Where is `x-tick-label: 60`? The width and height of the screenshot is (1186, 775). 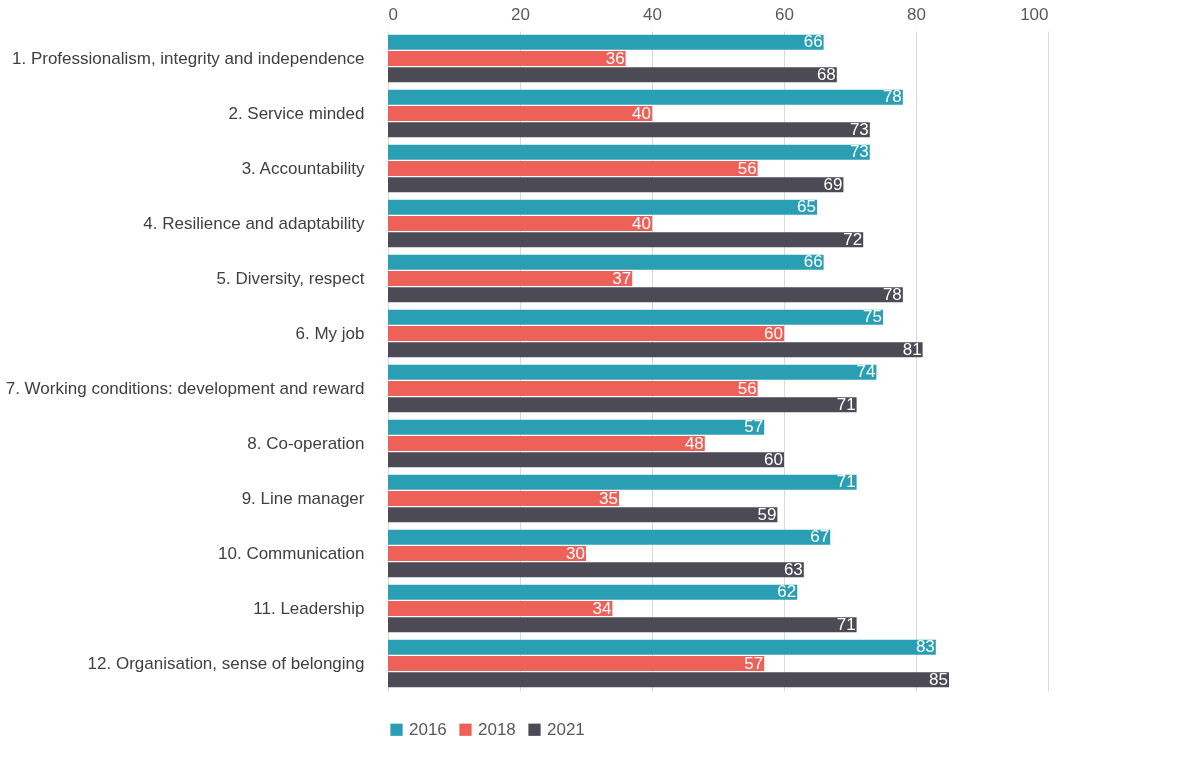
x-tick-label: 60 is located at coordinates (784, 14).